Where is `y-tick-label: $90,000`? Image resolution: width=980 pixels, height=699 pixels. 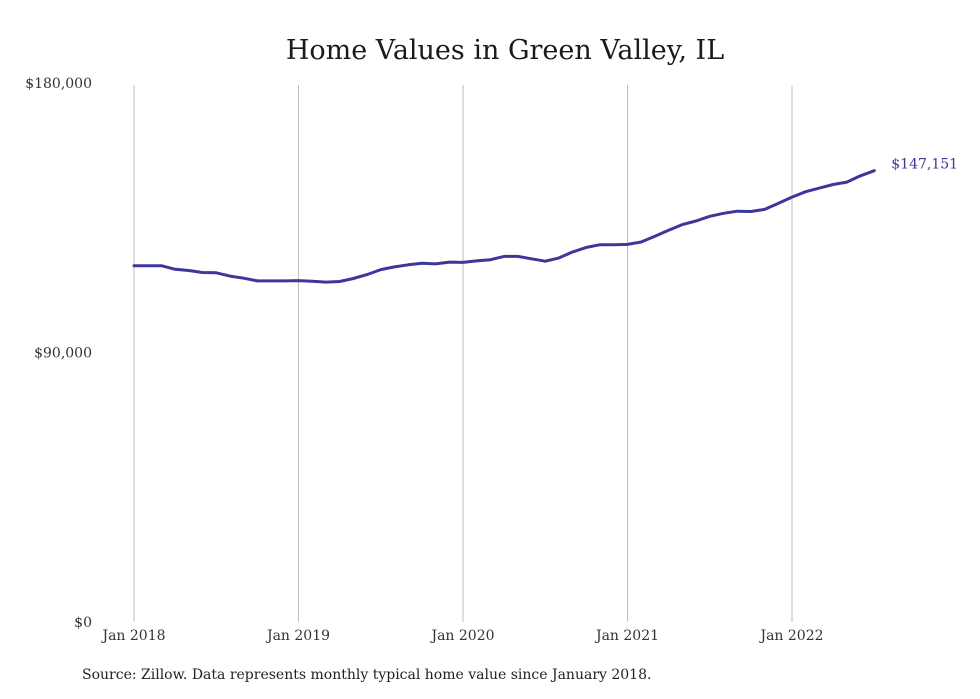
y-tick-label: $90,000 is located at coordinates (63, 354).